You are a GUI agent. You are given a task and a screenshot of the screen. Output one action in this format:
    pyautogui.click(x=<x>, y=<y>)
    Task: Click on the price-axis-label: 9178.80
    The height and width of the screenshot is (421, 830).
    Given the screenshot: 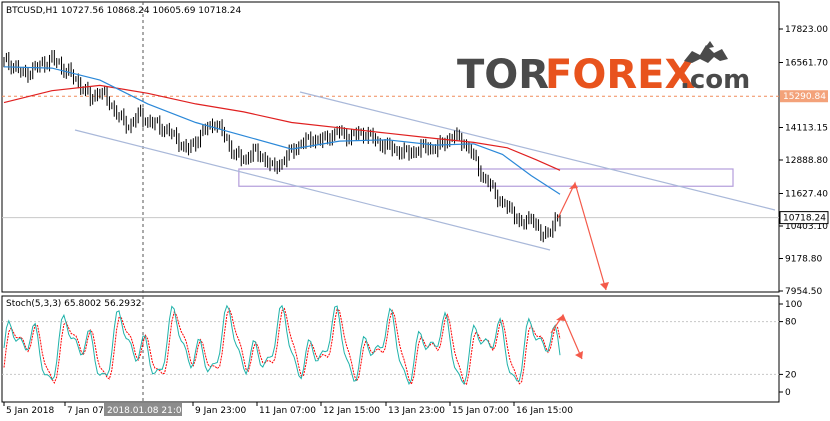 What is the action you would take?
    pyautogui.click(x=803, y=259)
    